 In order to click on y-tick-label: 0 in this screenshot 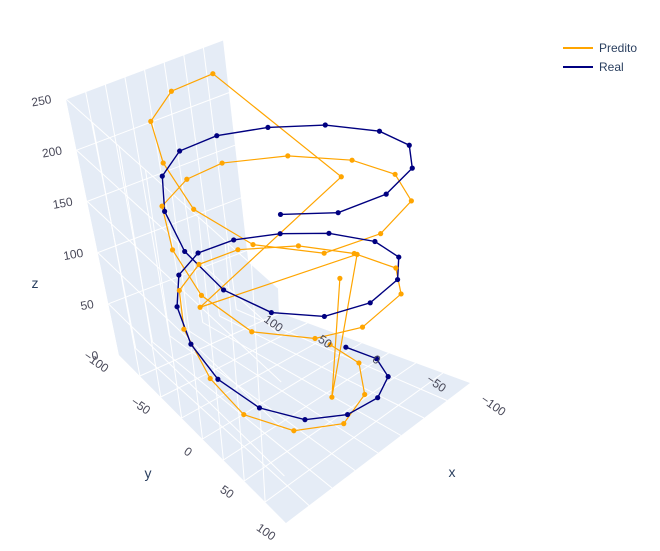, I will do `click(188, 451)`.